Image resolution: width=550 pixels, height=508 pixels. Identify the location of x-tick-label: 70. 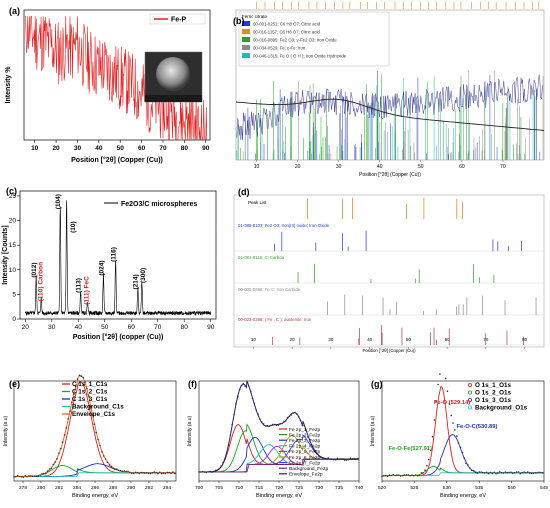
(158, 327).